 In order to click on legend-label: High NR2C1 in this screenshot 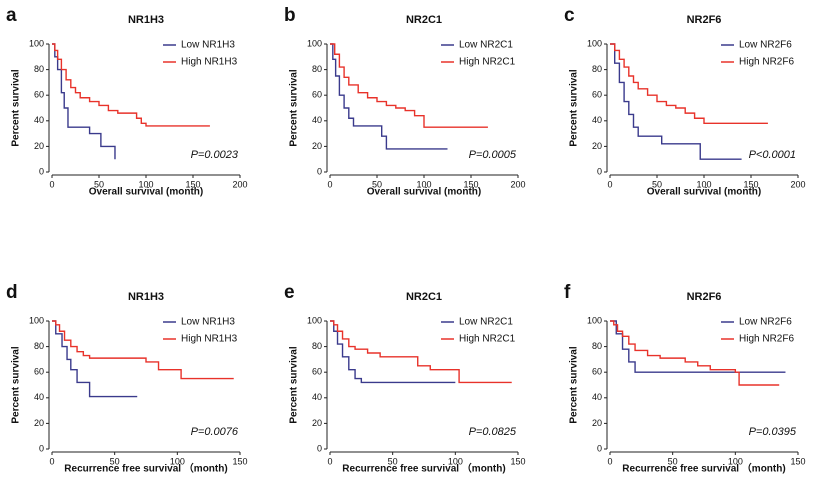, I will do `click(487, 339)`.